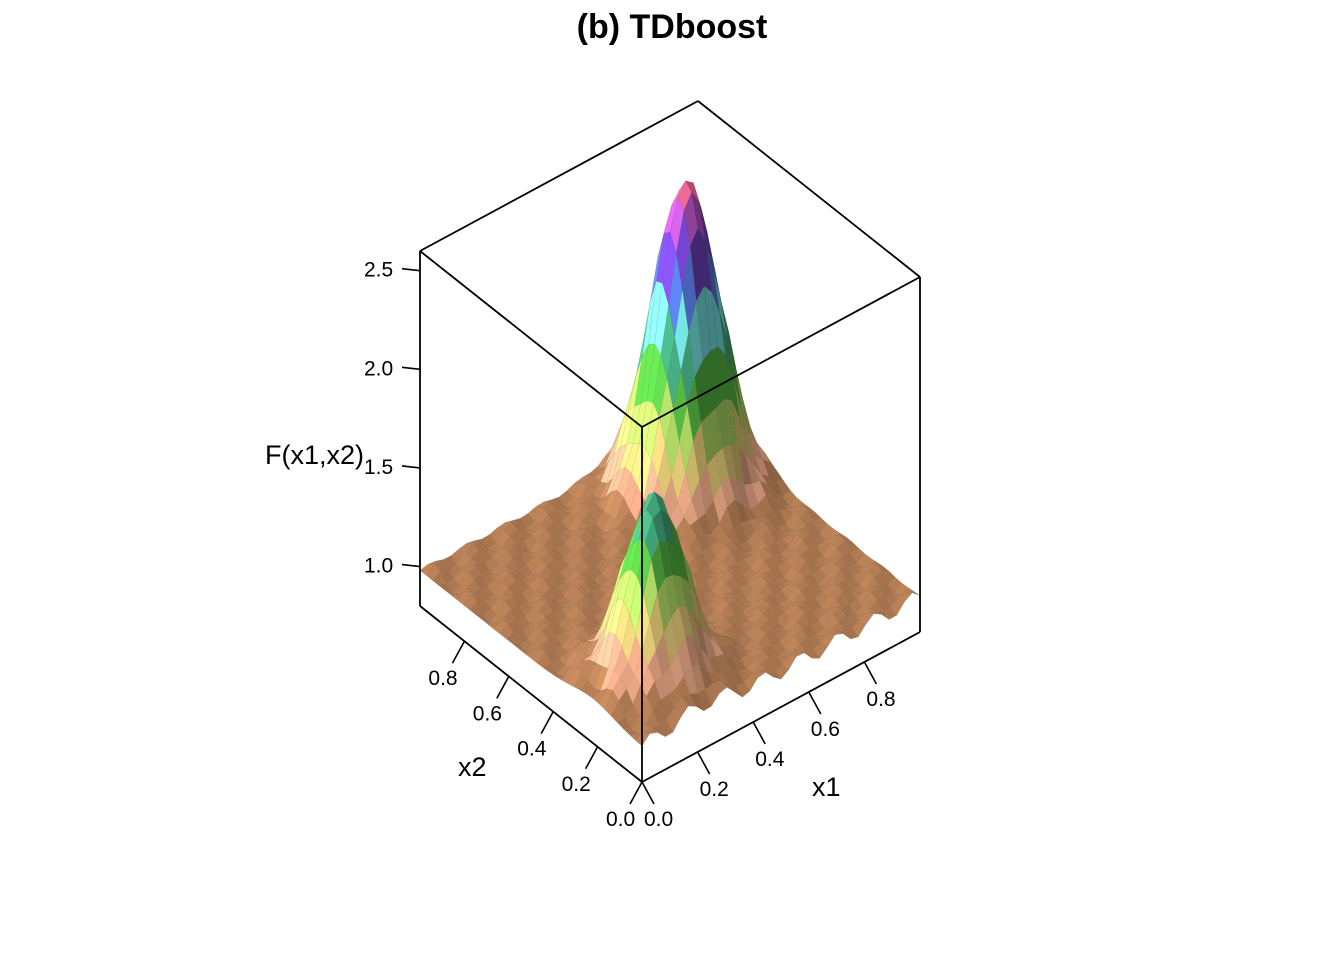 This screenshot has width=1344, height=960. Describe the element at coordinates (503, 687) in the screenshot. I see `x2-tick-mark` at that location.